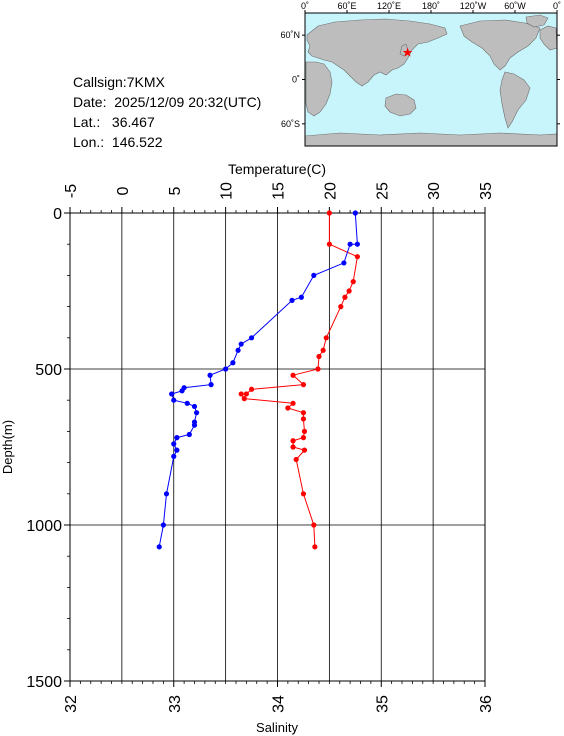 This screenshot has width=564, height=736. I want to click on map-lon-label: 180˚, so click(431, 6).